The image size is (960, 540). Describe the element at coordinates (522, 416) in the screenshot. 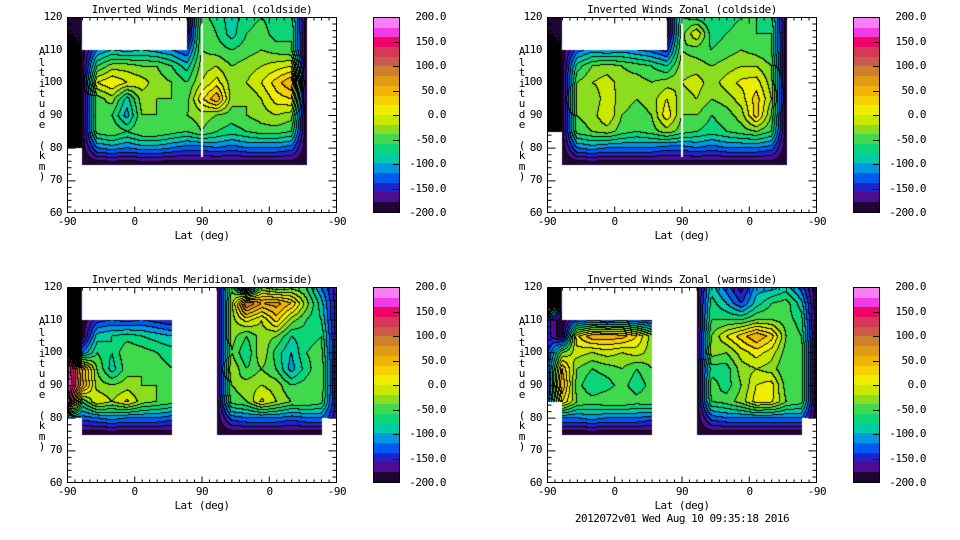

I see `y-axis-label-char: (` at that location.